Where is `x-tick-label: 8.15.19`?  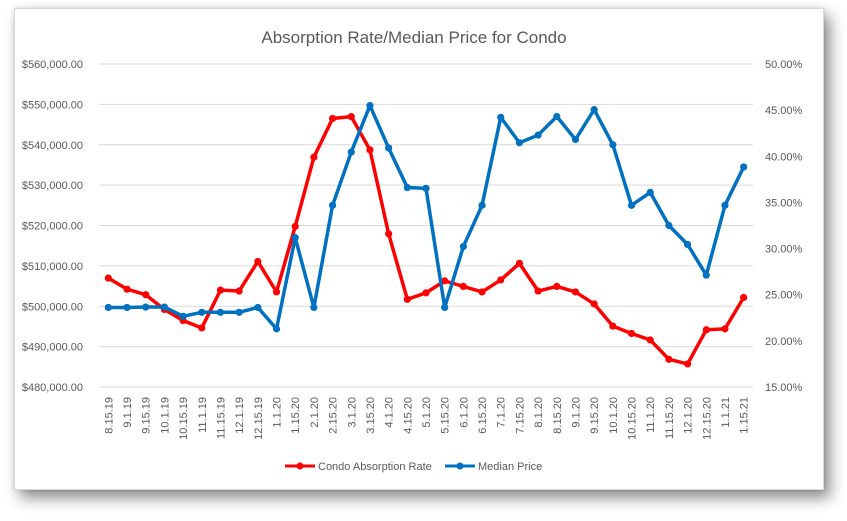
x-tick-label: 8.15.19 is located at coordinates (109, 415).